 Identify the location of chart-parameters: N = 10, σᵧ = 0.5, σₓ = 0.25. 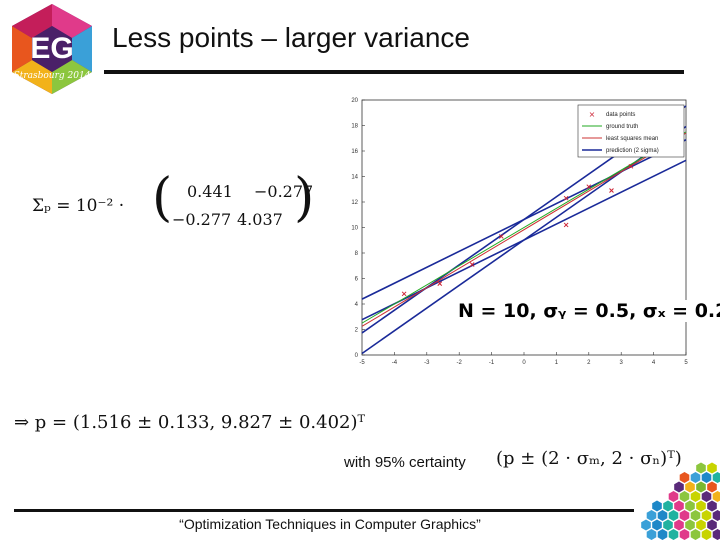
(589, 311).